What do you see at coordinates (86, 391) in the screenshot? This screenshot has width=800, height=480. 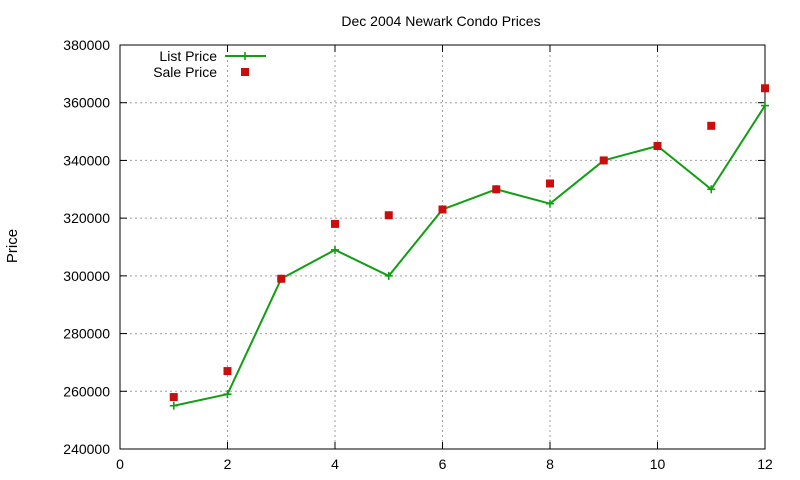 I see `y-tick-label: 260000` at bounding box center [86, 391].